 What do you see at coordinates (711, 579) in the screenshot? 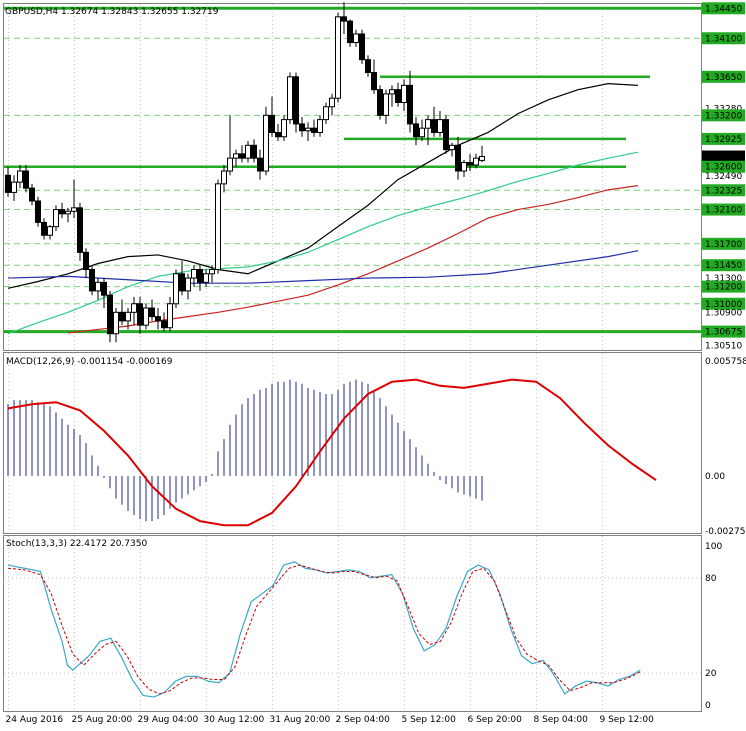
I see `stoch-axis-label: 80` at bounding box center [711, 579].